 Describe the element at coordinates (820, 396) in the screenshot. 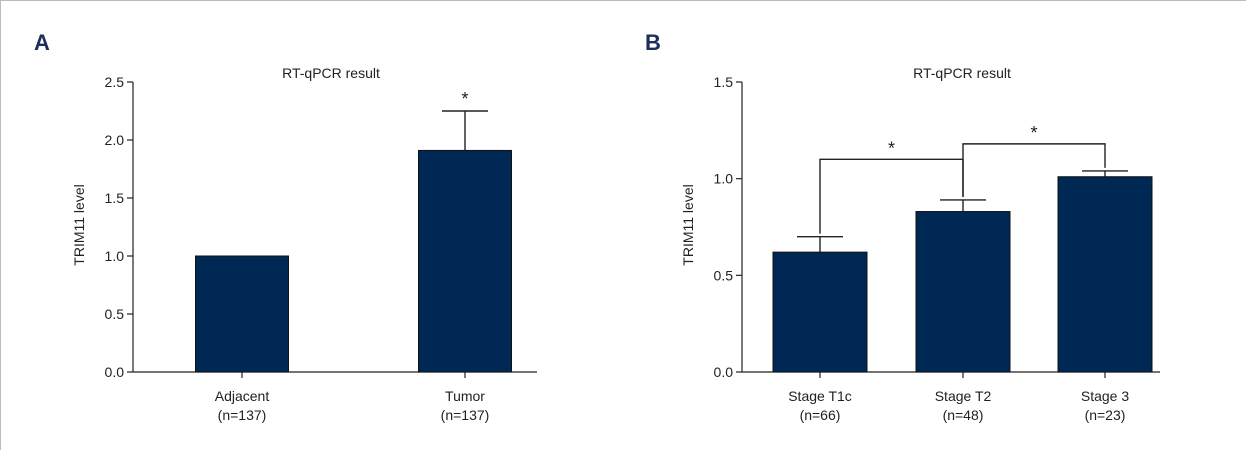

I see `category-label: Stage T1c` at that location.